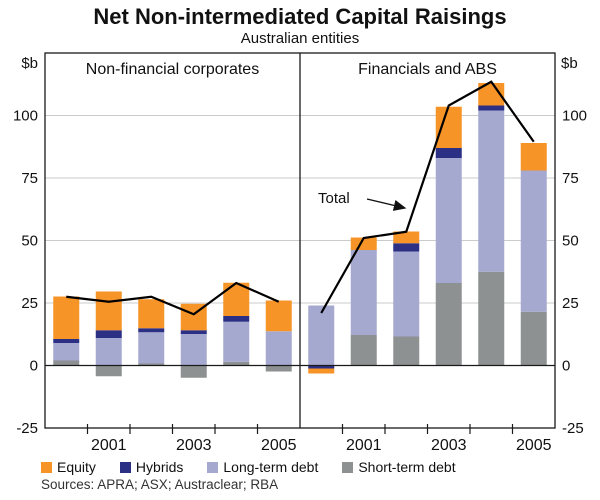 The height and width of the screenshot is (500, 600). What do you see at coordinates (427, 69) in the screenshot?
I see `panel-label-financials: Financials and ABS` at bounding box center [427, 69].